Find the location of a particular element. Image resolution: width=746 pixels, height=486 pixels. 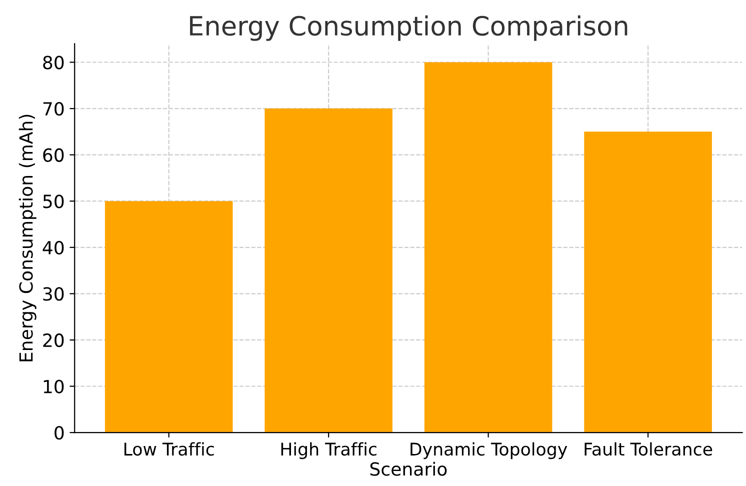

x-tick-label: Dynamic Topology is located at coordinates (489, 451).